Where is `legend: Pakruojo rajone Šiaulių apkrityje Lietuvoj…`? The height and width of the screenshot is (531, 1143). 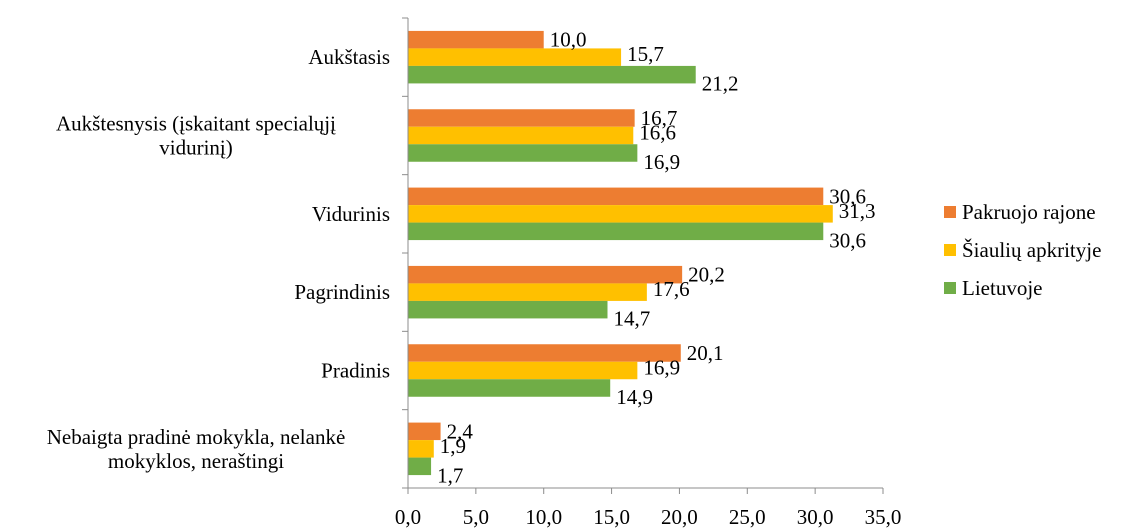
legend: Pakruojo rajone Šiaulių apkrityje Lietuvoj… is located at coordinates (1022, 250).